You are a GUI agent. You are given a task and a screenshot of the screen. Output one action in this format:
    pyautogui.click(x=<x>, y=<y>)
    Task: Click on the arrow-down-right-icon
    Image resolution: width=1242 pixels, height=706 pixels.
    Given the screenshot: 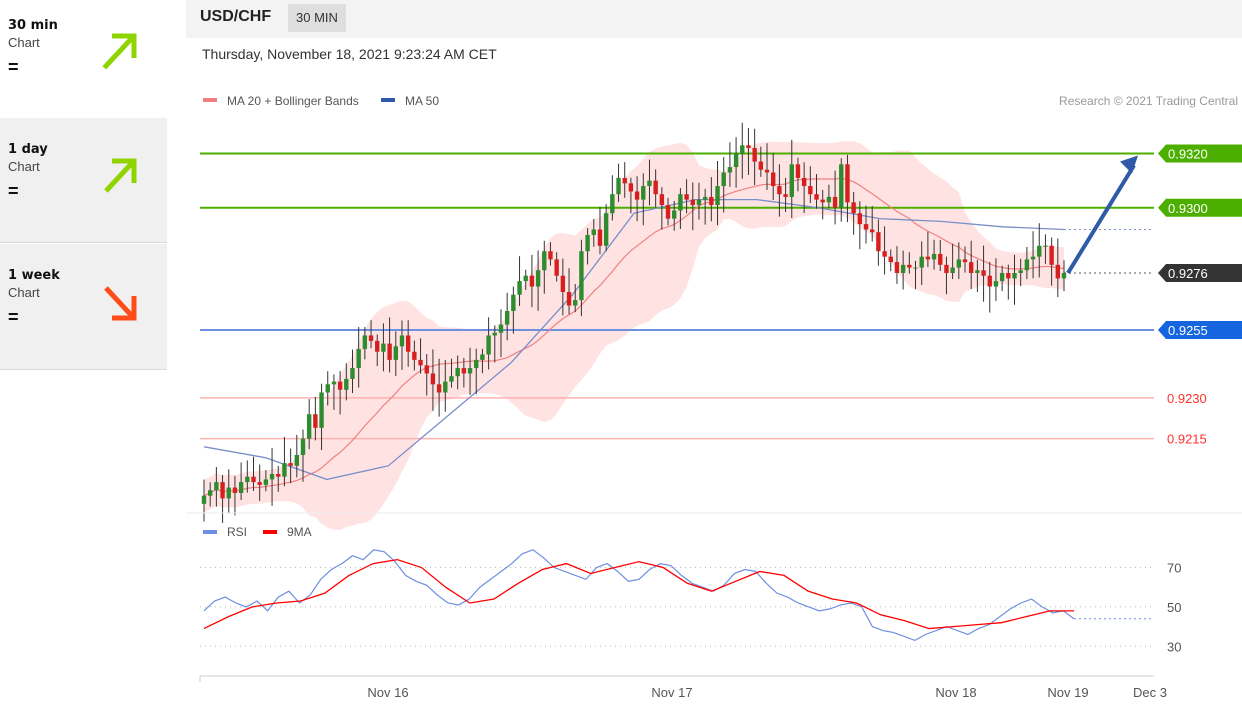 What is the action you would take?
    pyautogui.click(x=120, y=303)
    